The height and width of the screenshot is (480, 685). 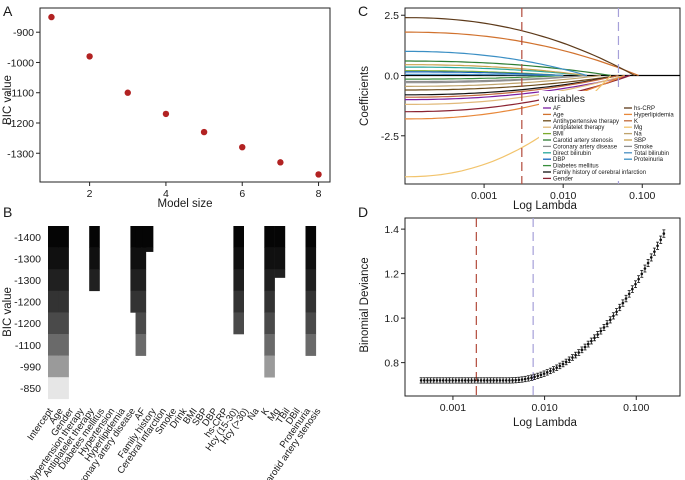 I want to click on panel-c-frame, so click(x=542, y=96).